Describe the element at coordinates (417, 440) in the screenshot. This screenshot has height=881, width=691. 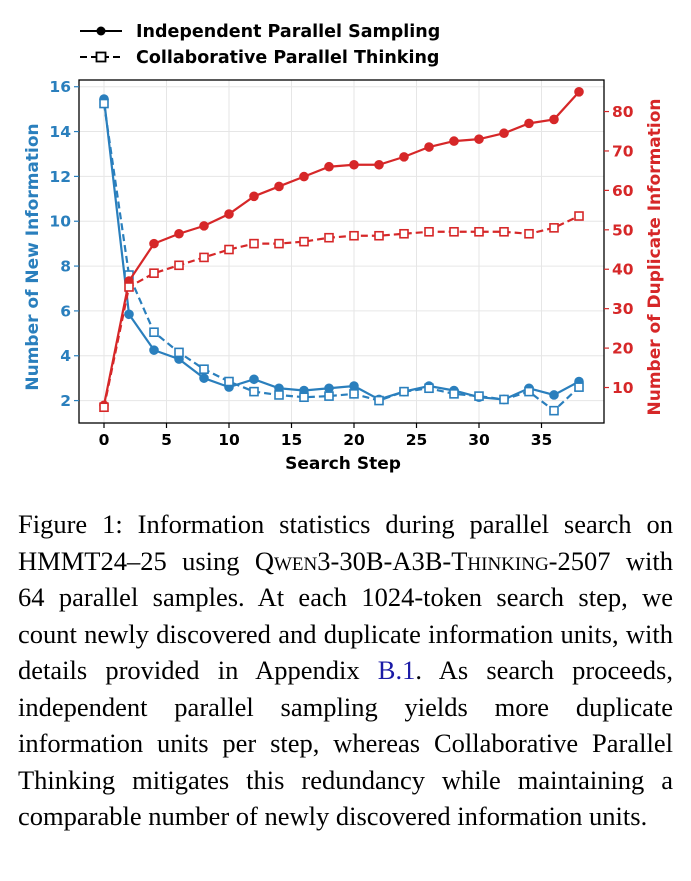
I see `x-tick-label: 25` at that location.